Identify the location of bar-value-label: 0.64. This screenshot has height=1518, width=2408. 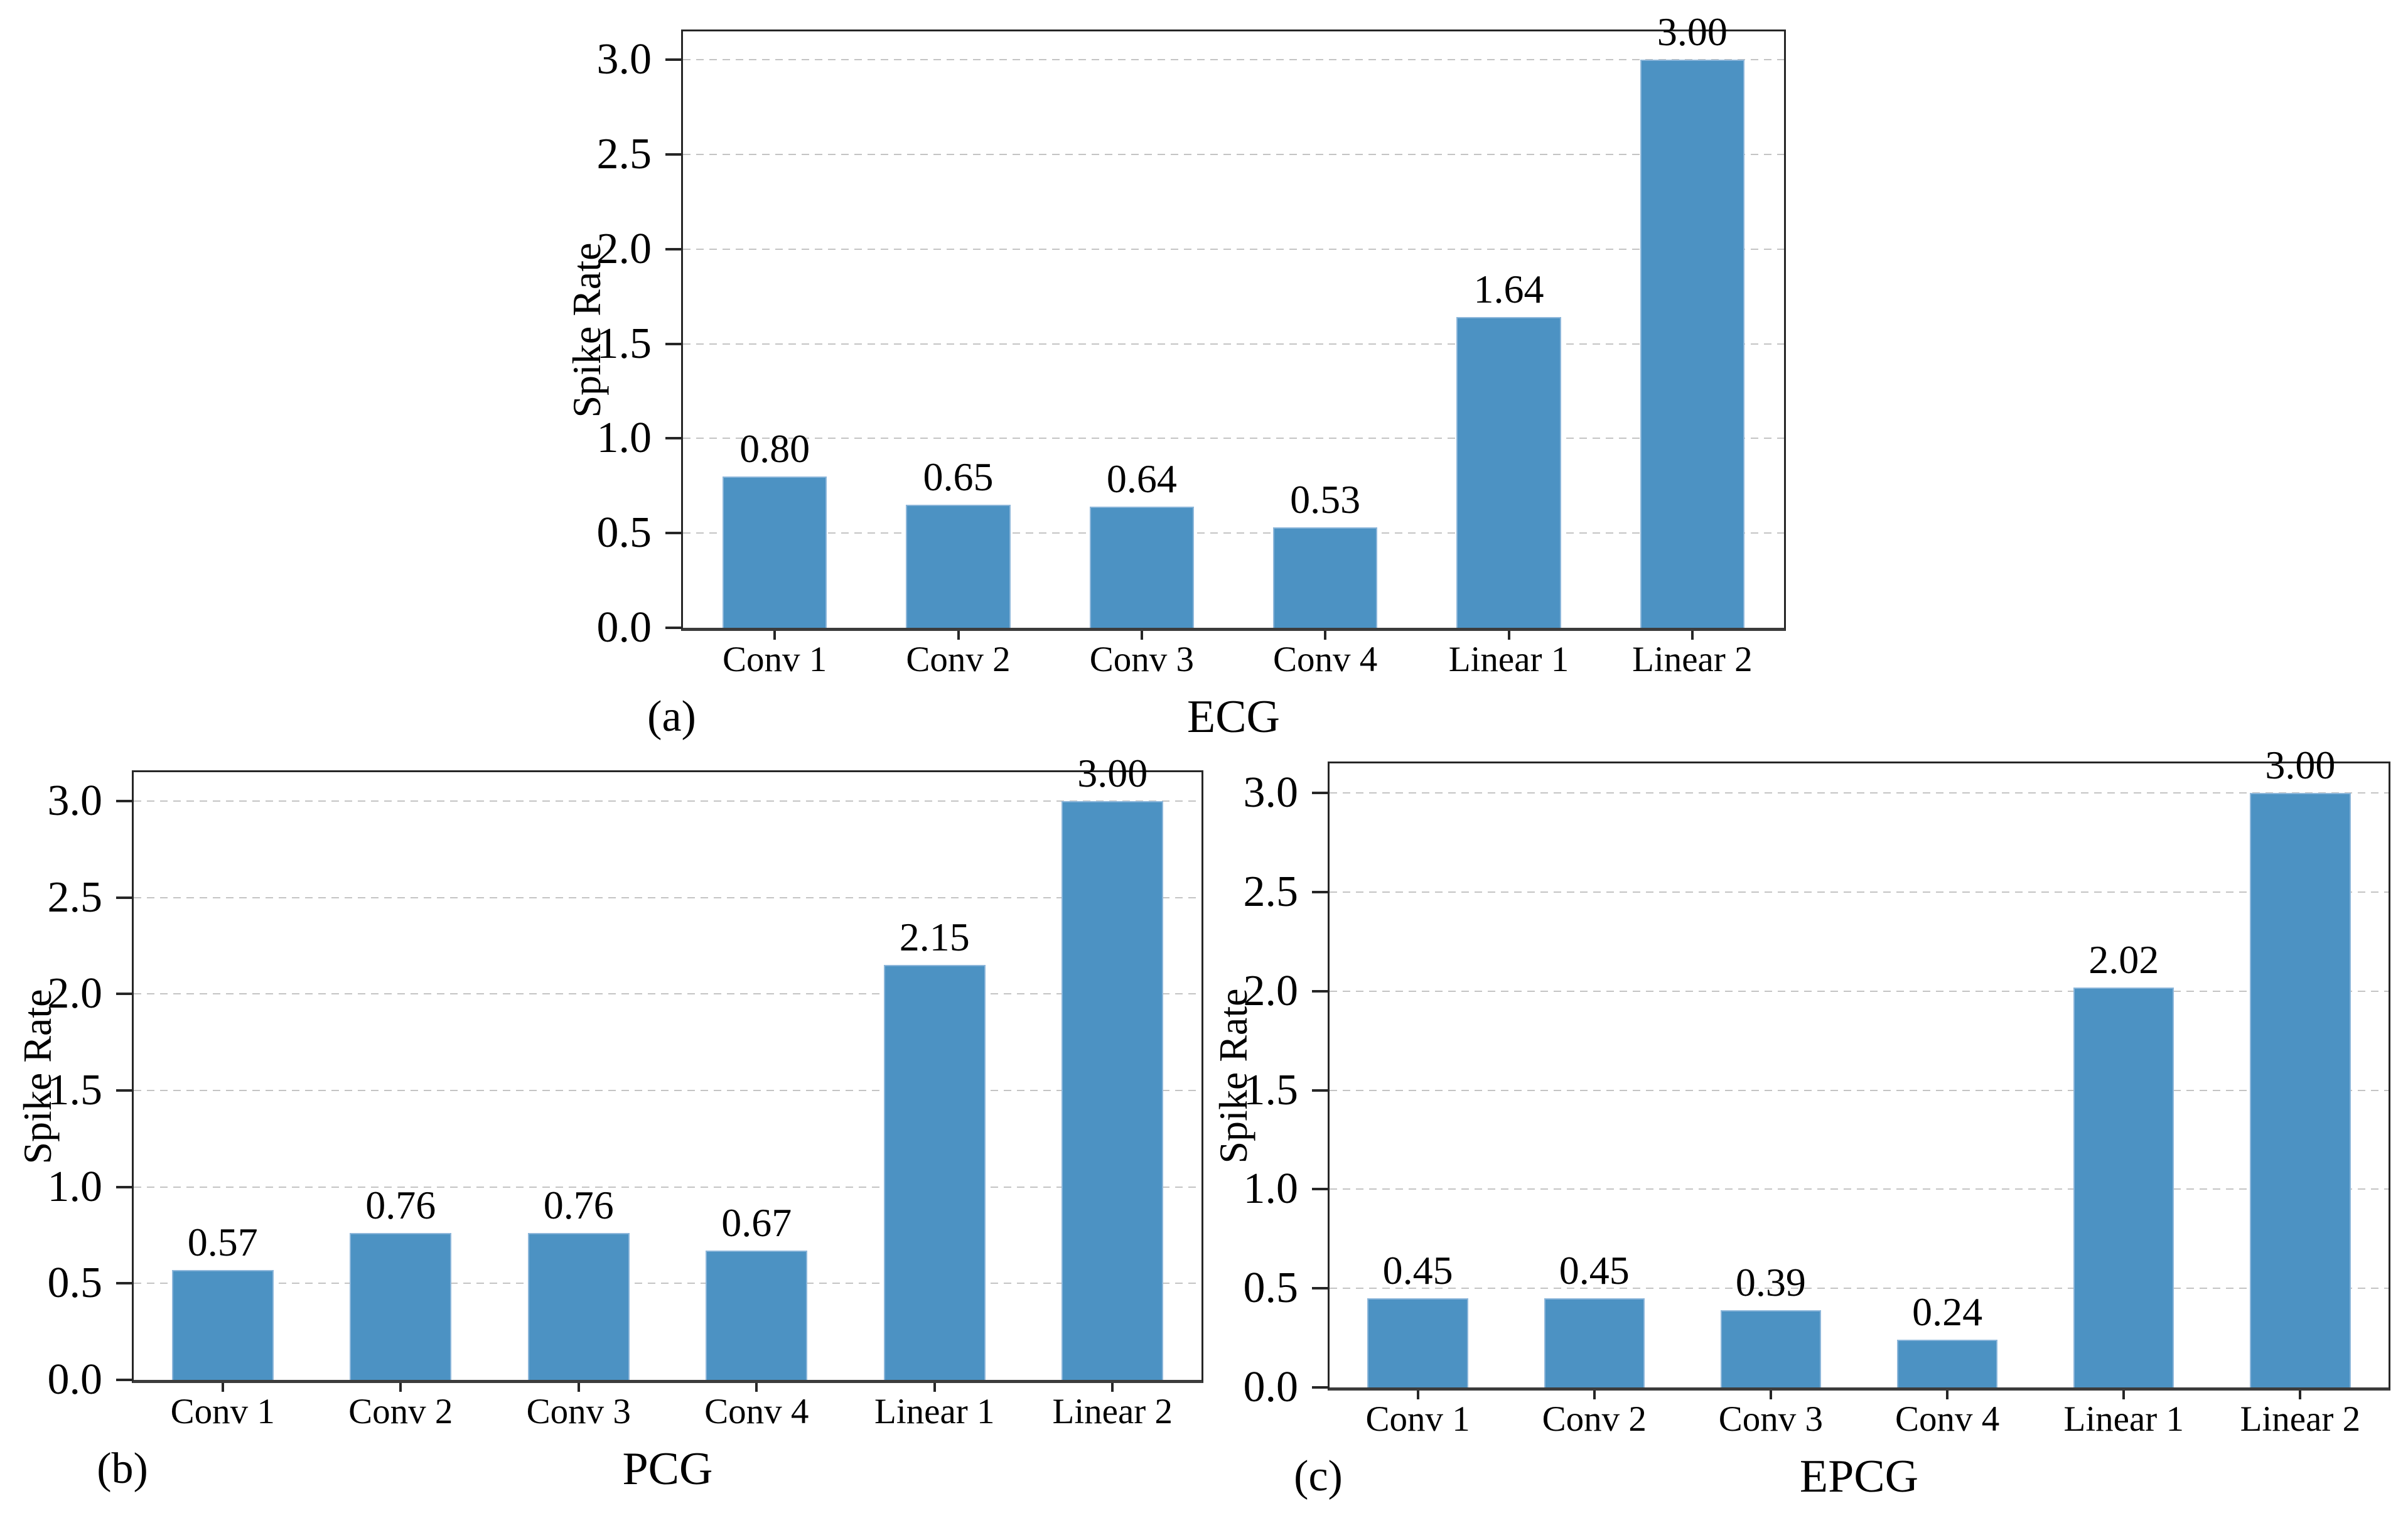
(1141, 478).